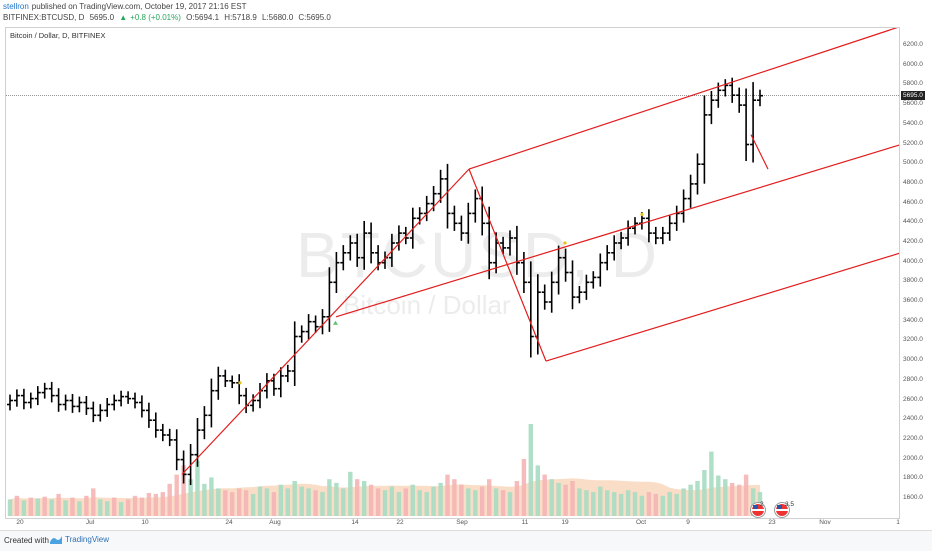  Describe the element at coordinates (565, 522) in the screenshot. I see `time-tick-label: 19` at that location.